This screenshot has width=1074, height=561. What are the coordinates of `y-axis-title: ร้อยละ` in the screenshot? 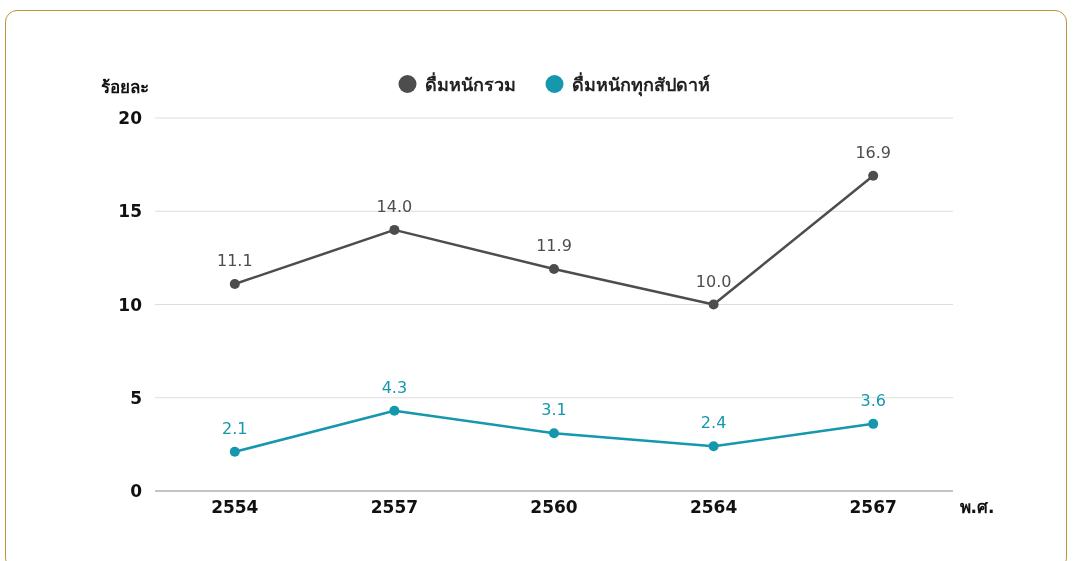 It's located at (125, 87).